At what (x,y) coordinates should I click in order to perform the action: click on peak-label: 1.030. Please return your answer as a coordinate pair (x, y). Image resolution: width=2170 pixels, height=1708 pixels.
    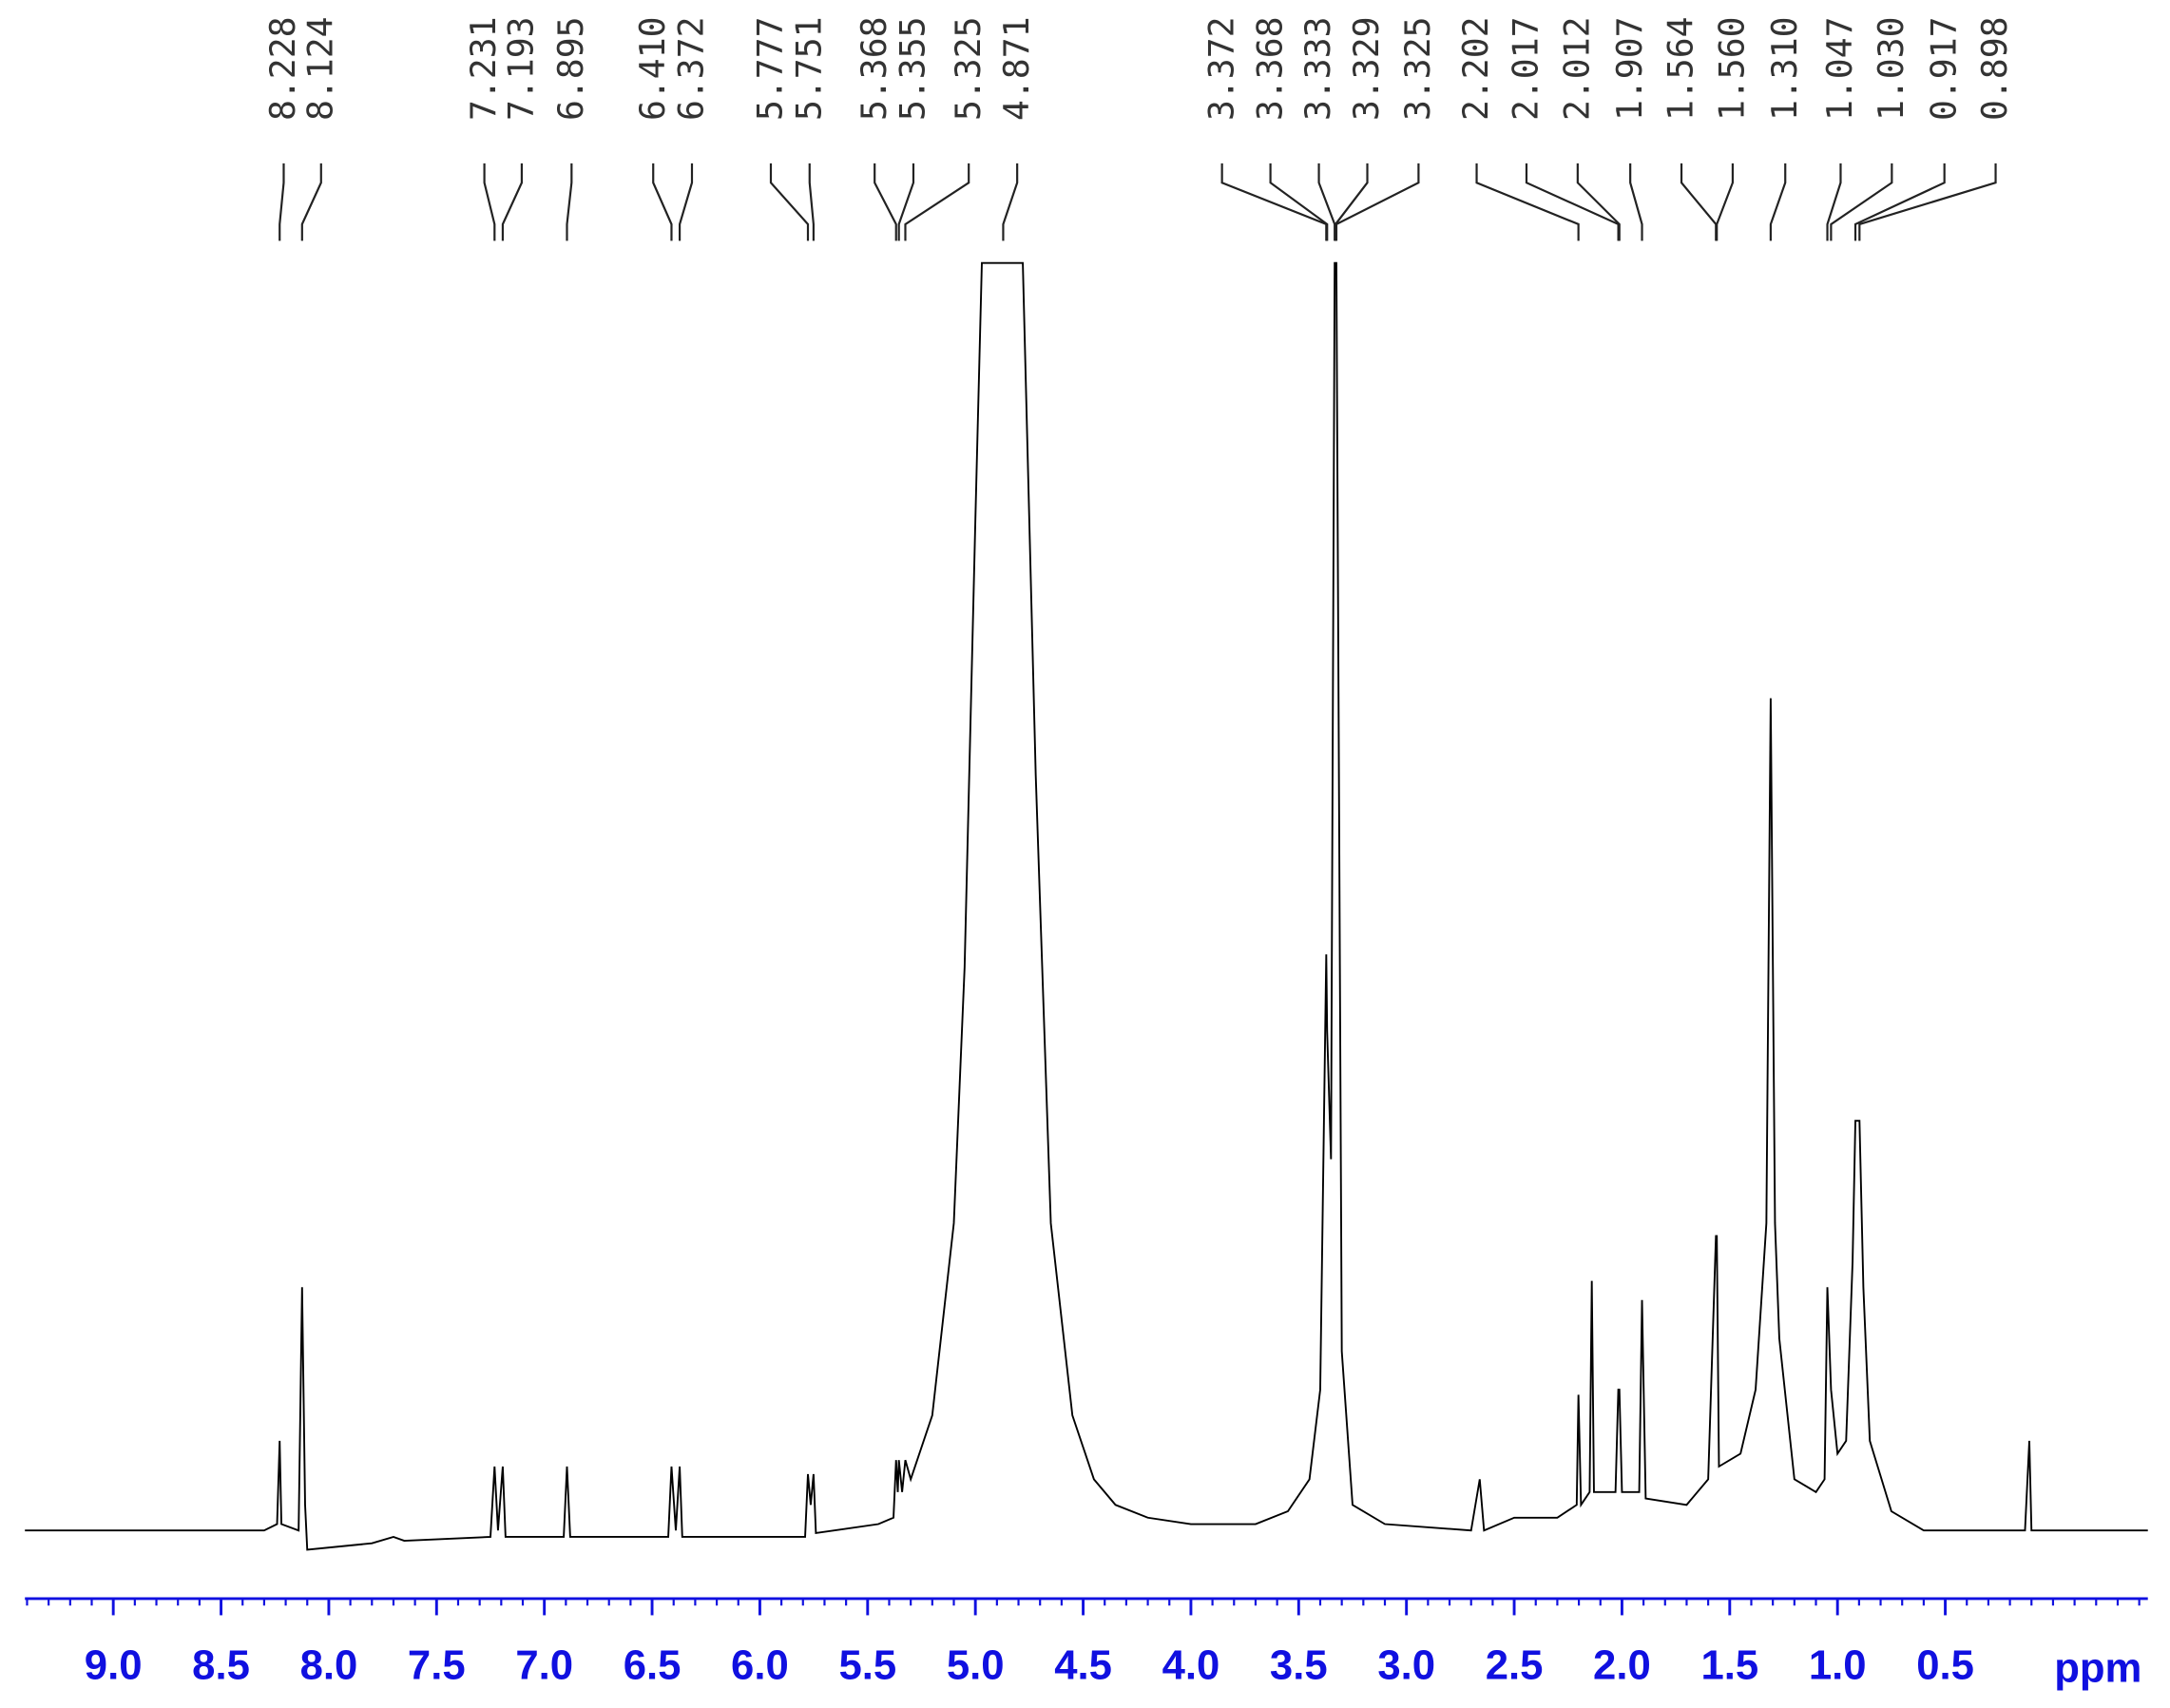
    Looking at the image, I should click on (1891, 68).